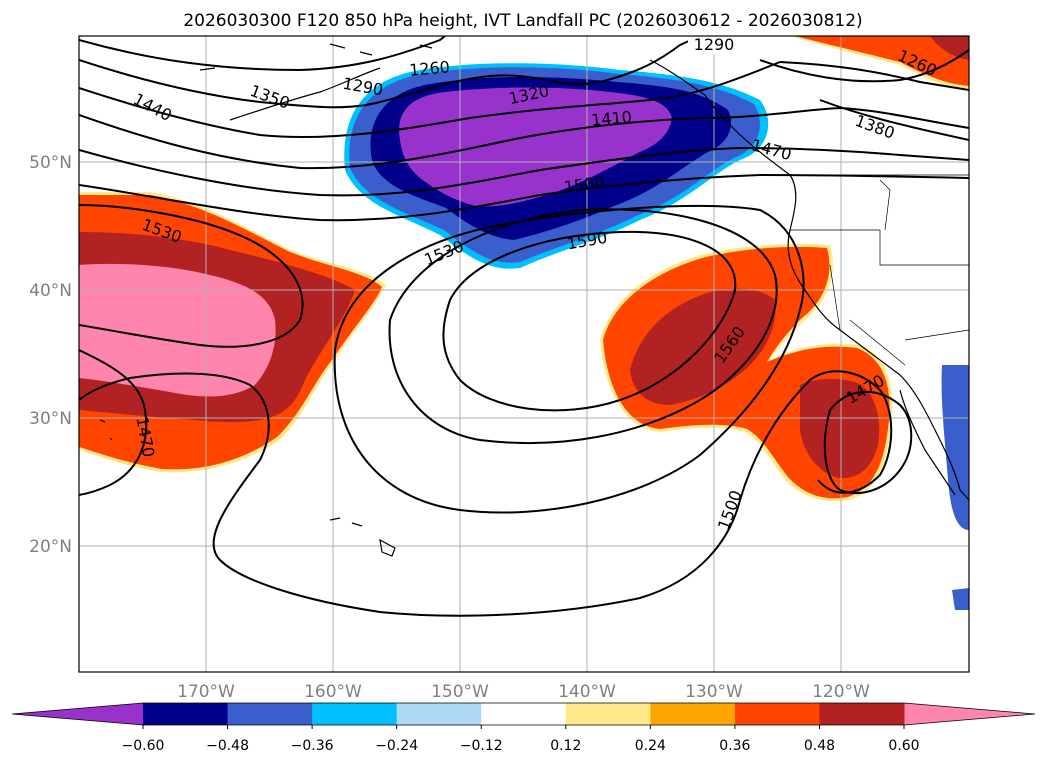  What do you see at coordinates (746, 372) in the screenshot?
I see `positive-anomaly-region-east` at bounding box center [746, 372].